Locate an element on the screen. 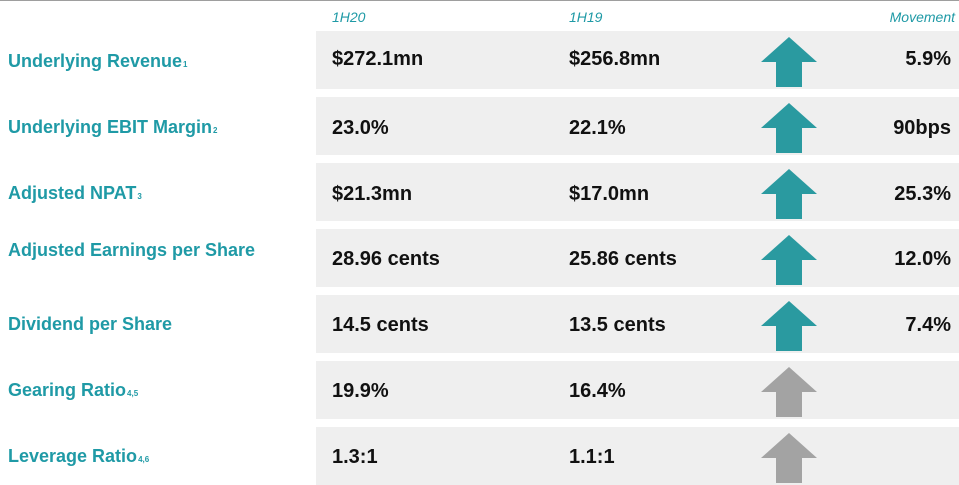 This screenshot has width=959, height=485. table-row: Gearing Ratio4,5 19.9% 16.4% is located at coordinates (479, 390).